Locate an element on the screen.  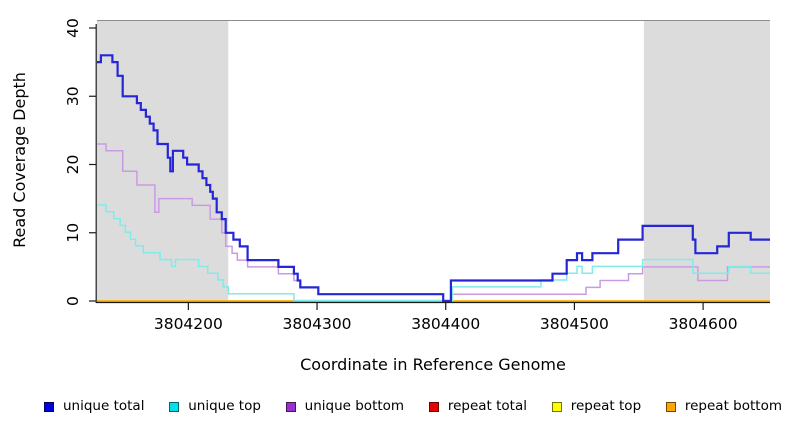
legend-item-repeat-bottom: repeat bottom is located at coordinates (723, 406).